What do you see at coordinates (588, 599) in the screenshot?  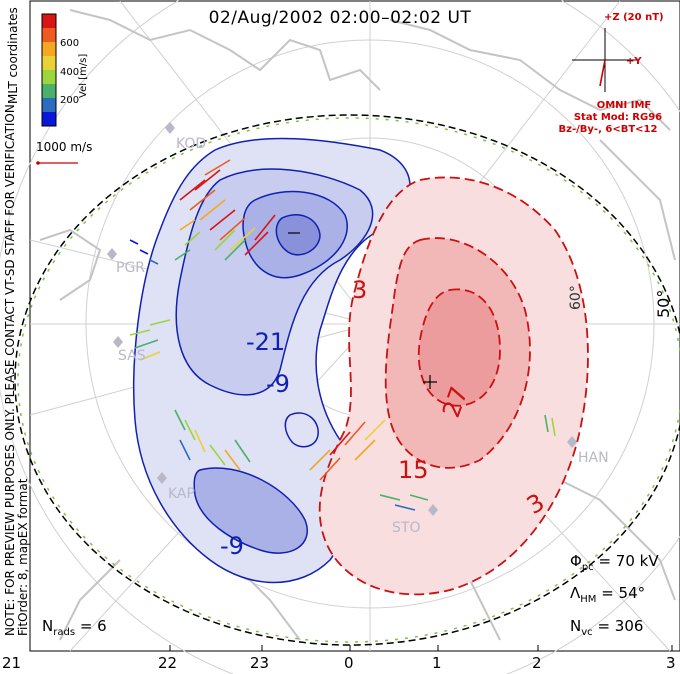 I see `stat-lambda-sub: HM` at bounding box center [588, 599].